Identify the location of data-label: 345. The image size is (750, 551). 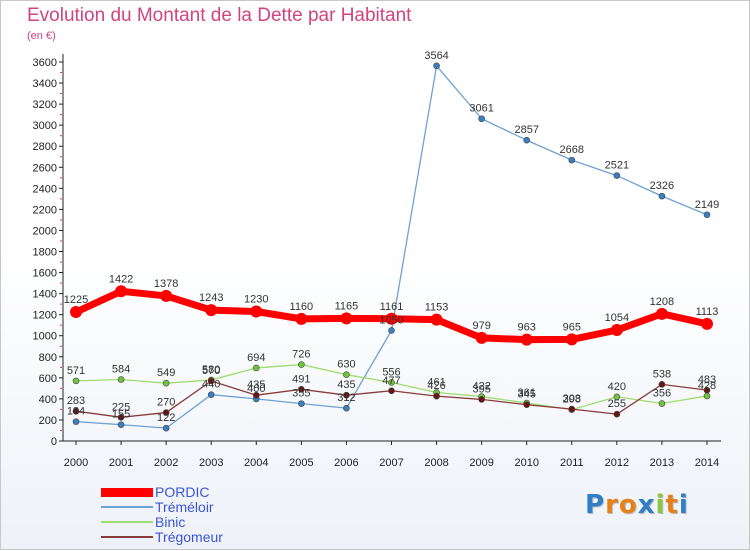
(527, 395).